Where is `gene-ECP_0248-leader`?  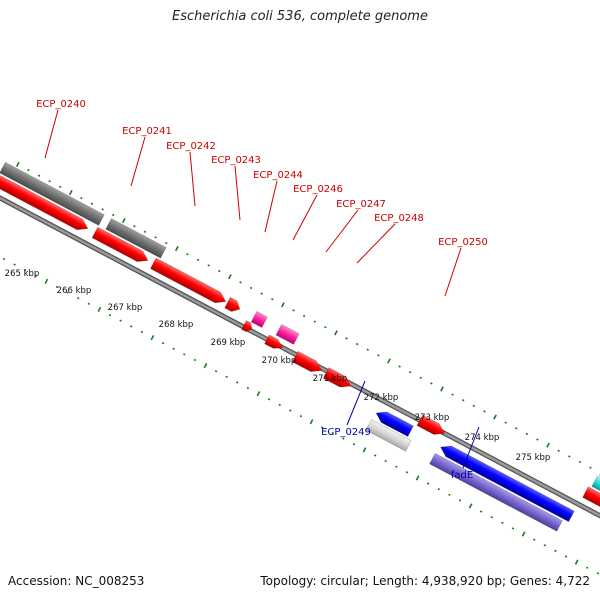 gene-ECP_0248-leader is located at coordinates (376, 243).